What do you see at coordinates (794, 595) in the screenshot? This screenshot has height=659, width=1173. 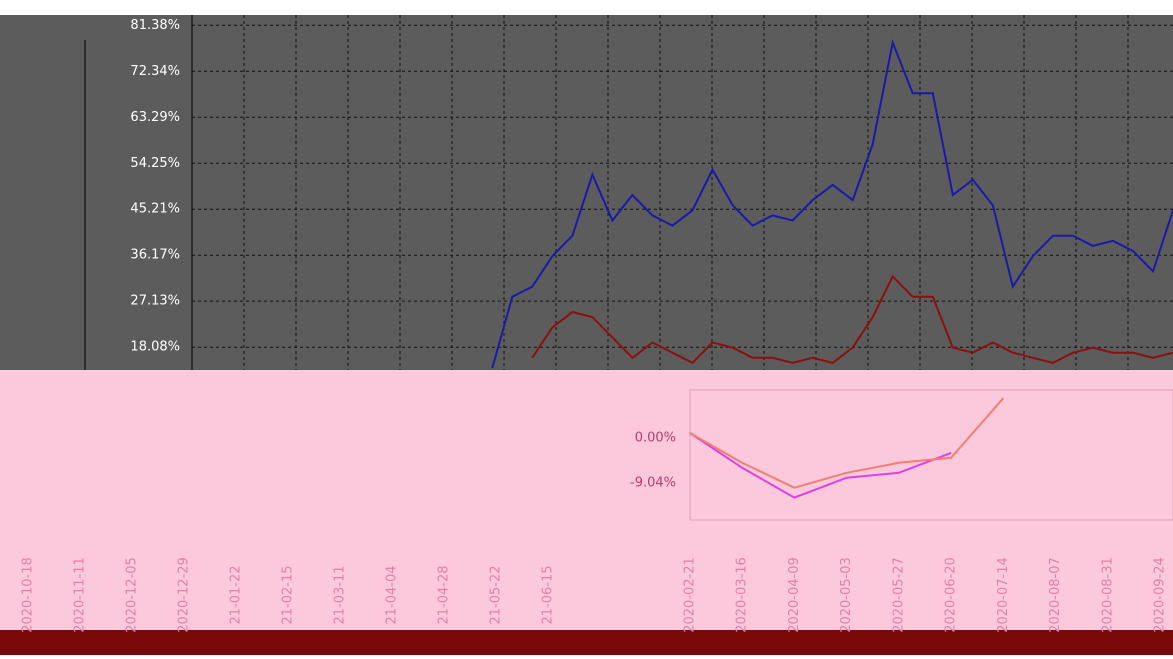 I see `x-tick-label: 2020-04-09` at bounding box center [794, 595].